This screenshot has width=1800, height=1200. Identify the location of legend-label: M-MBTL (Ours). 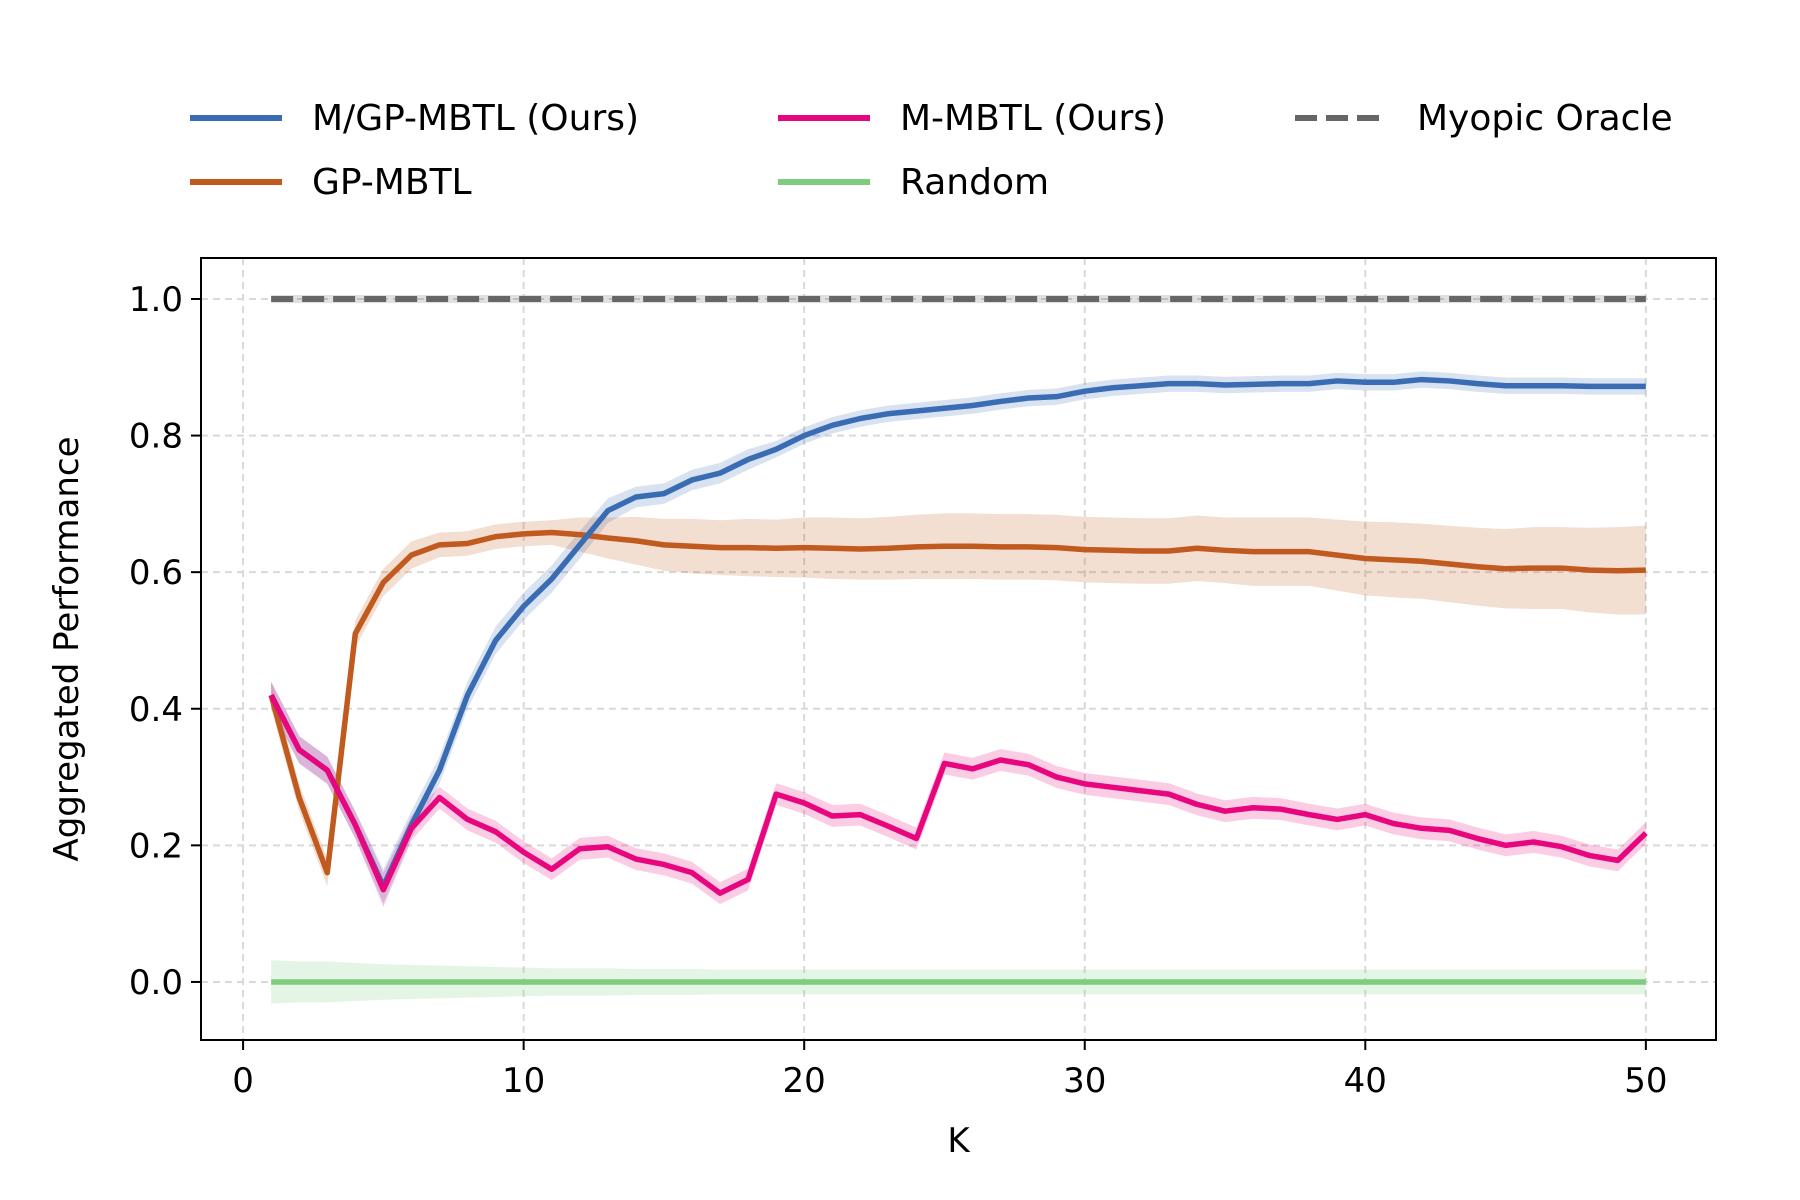
(1033, 118).